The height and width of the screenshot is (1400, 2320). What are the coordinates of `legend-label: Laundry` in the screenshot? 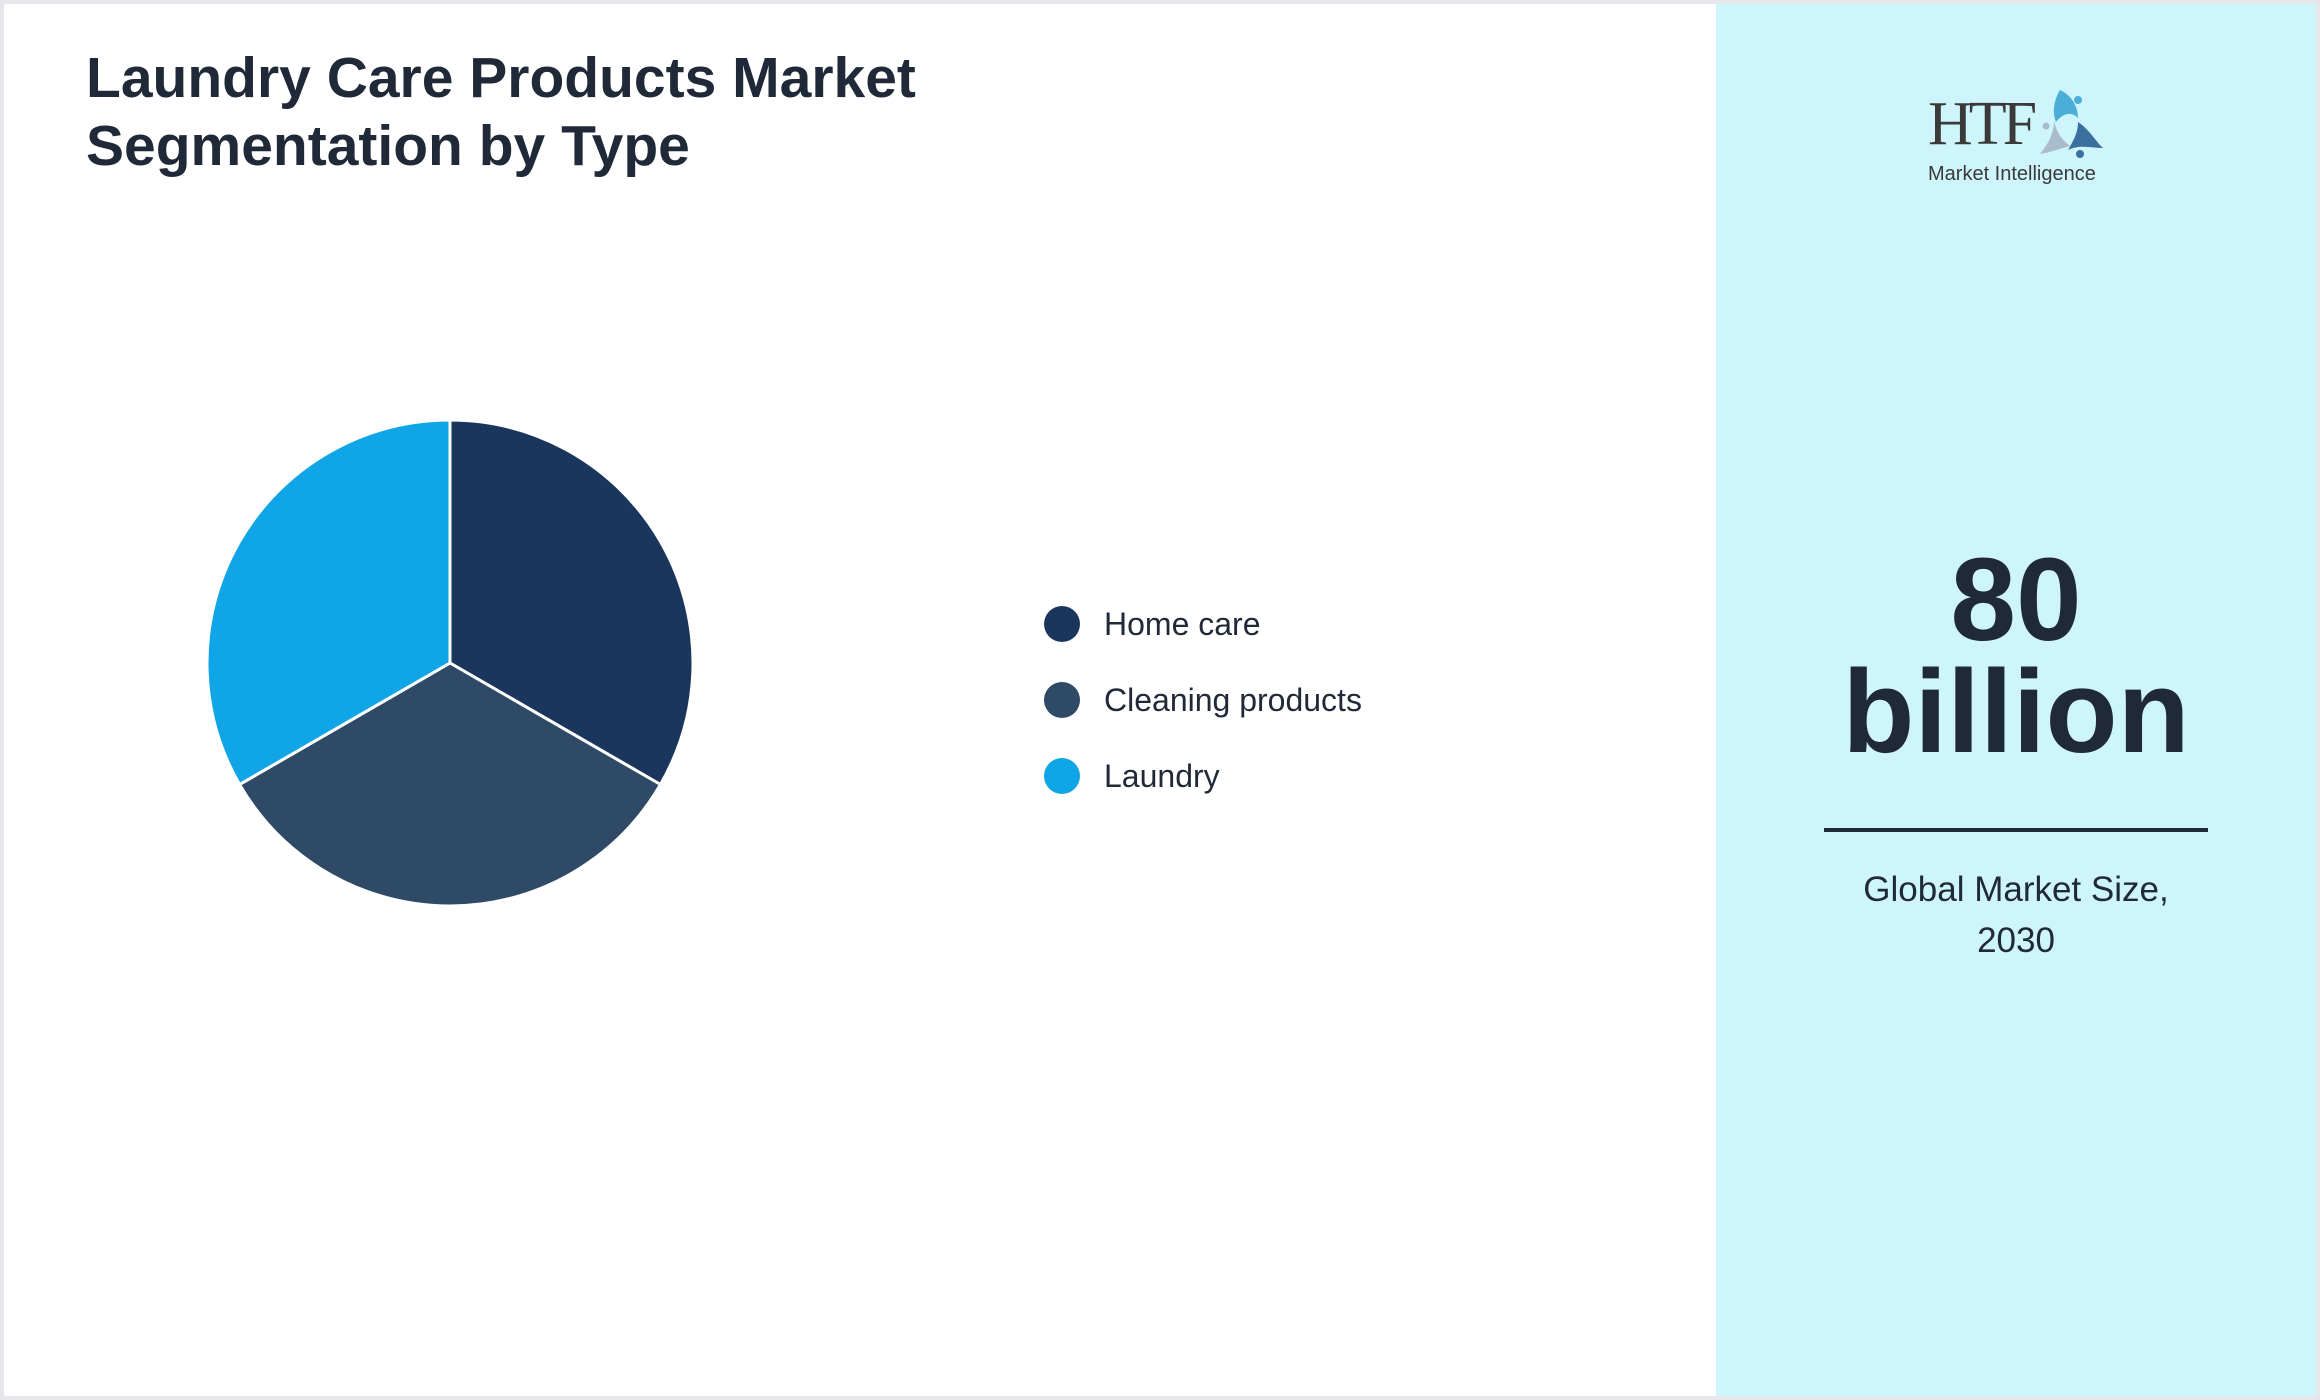 It's located at (1162, 775).